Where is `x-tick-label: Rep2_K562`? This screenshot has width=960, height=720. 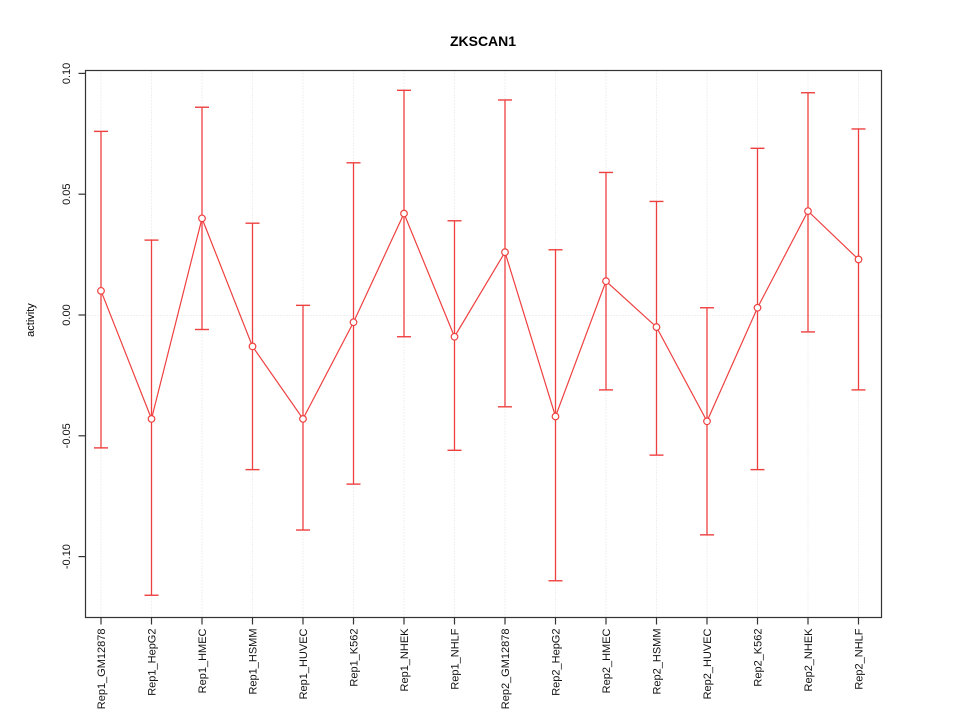
x-tick-label: Rep2_K562 is located at coordinates (759, 658).